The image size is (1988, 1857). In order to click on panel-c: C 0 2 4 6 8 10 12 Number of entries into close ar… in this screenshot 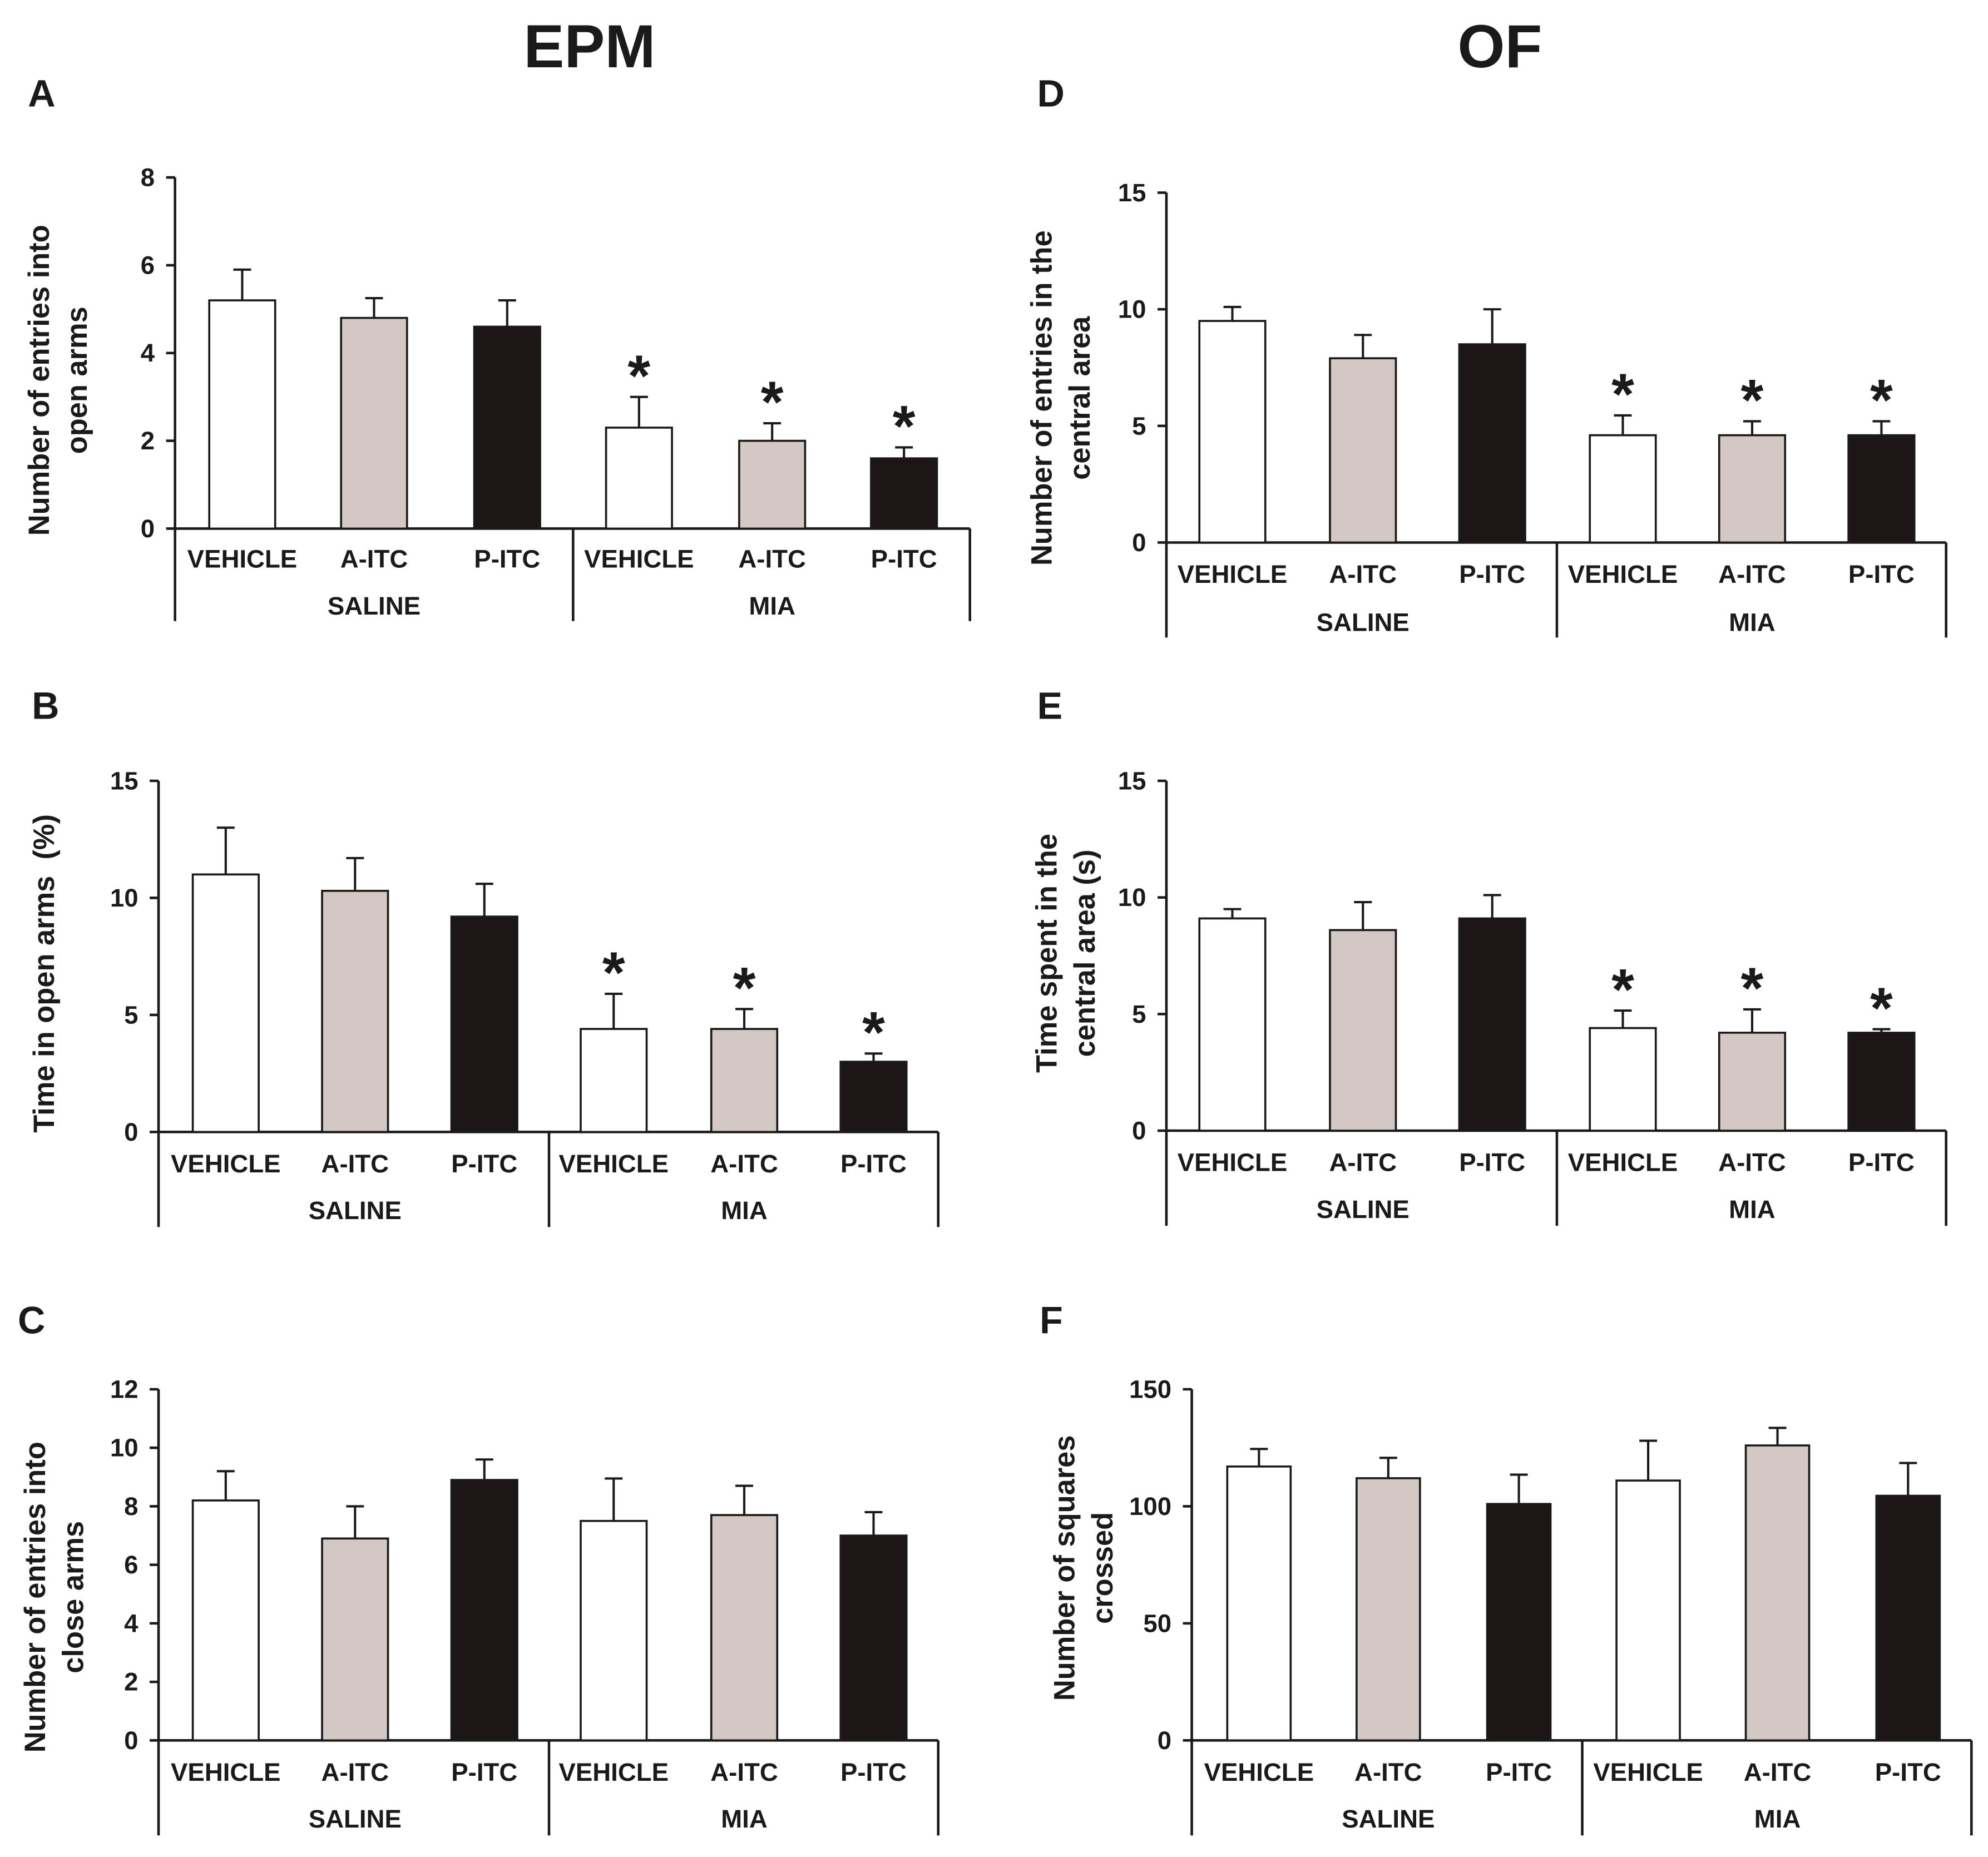, I will do `click(479, 1568)`.